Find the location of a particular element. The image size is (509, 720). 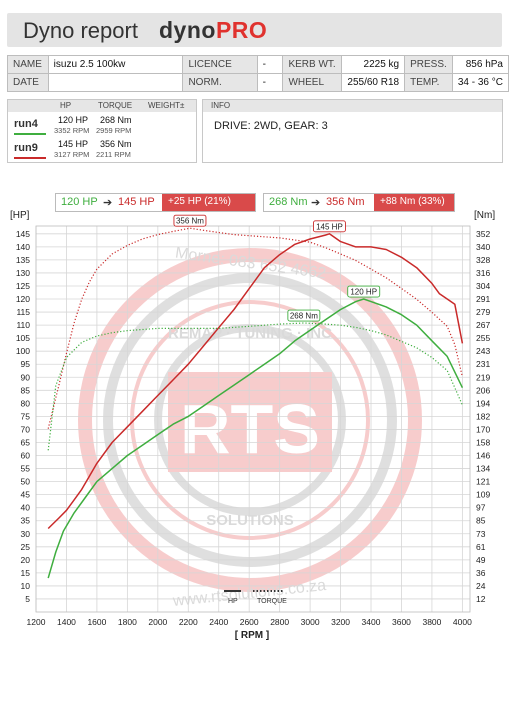

run4-color-swatch is located at coordinates (30, 134).